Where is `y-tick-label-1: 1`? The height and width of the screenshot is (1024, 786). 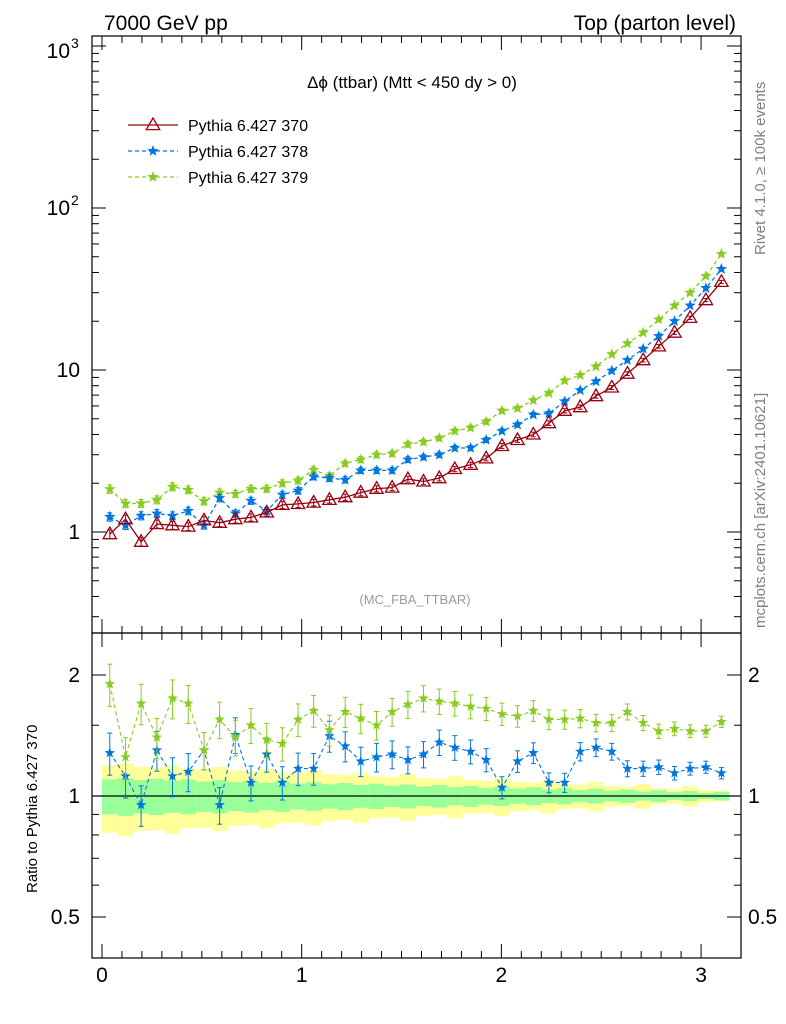 y-tick-label-1: 1 is located at coordinates (74, 532).